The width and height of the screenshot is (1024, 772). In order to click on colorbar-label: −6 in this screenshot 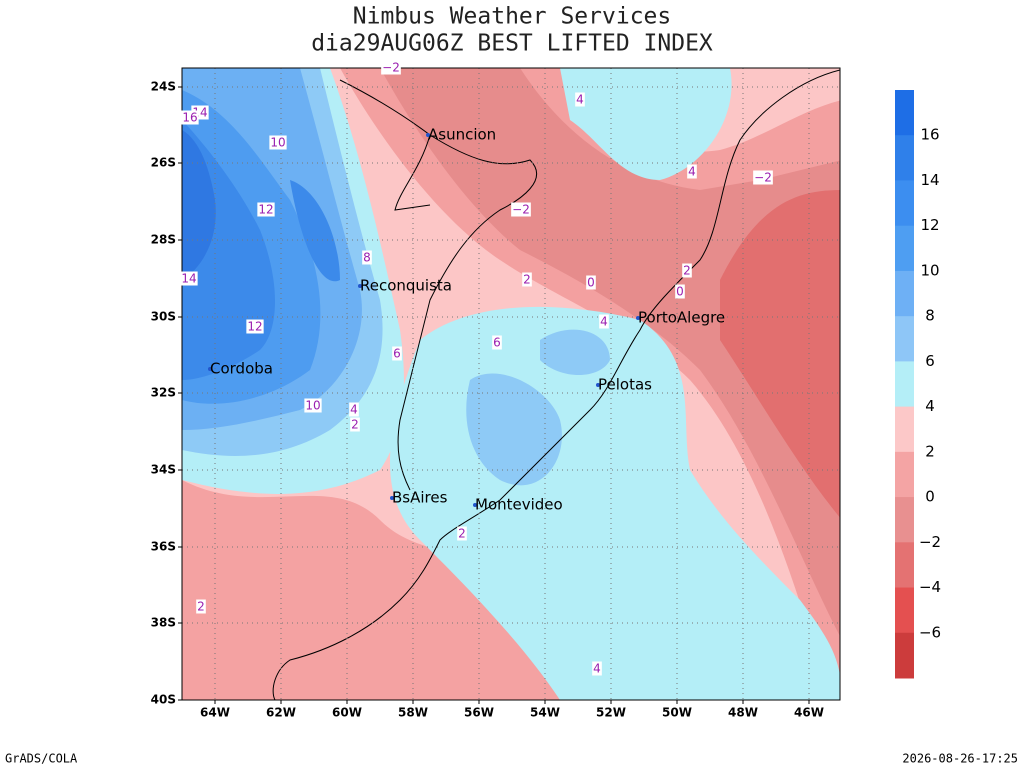, I will do `click(930, 632)`.